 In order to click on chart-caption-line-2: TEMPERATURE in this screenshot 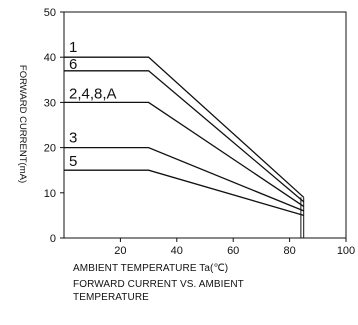, I will do `click(111, 297)`.